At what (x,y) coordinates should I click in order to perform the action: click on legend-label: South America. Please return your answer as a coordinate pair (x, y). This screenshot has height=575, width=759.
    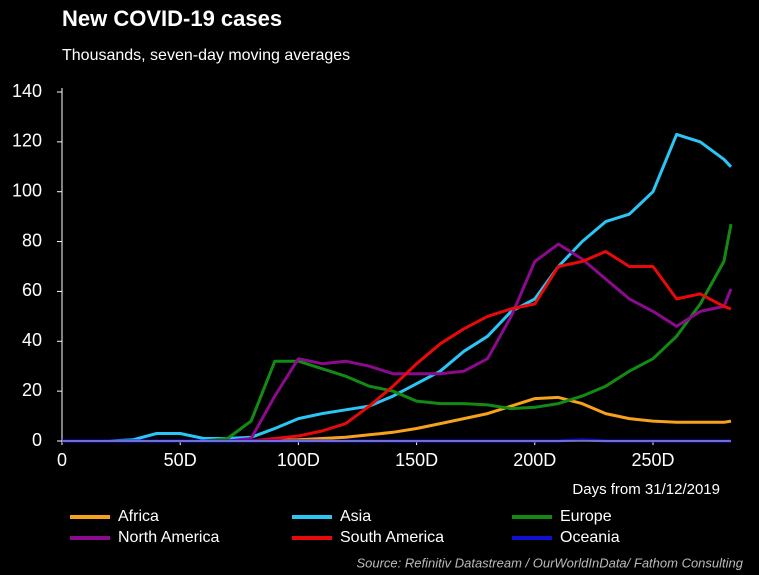
    Looking at the image, I should click on (392, 537).